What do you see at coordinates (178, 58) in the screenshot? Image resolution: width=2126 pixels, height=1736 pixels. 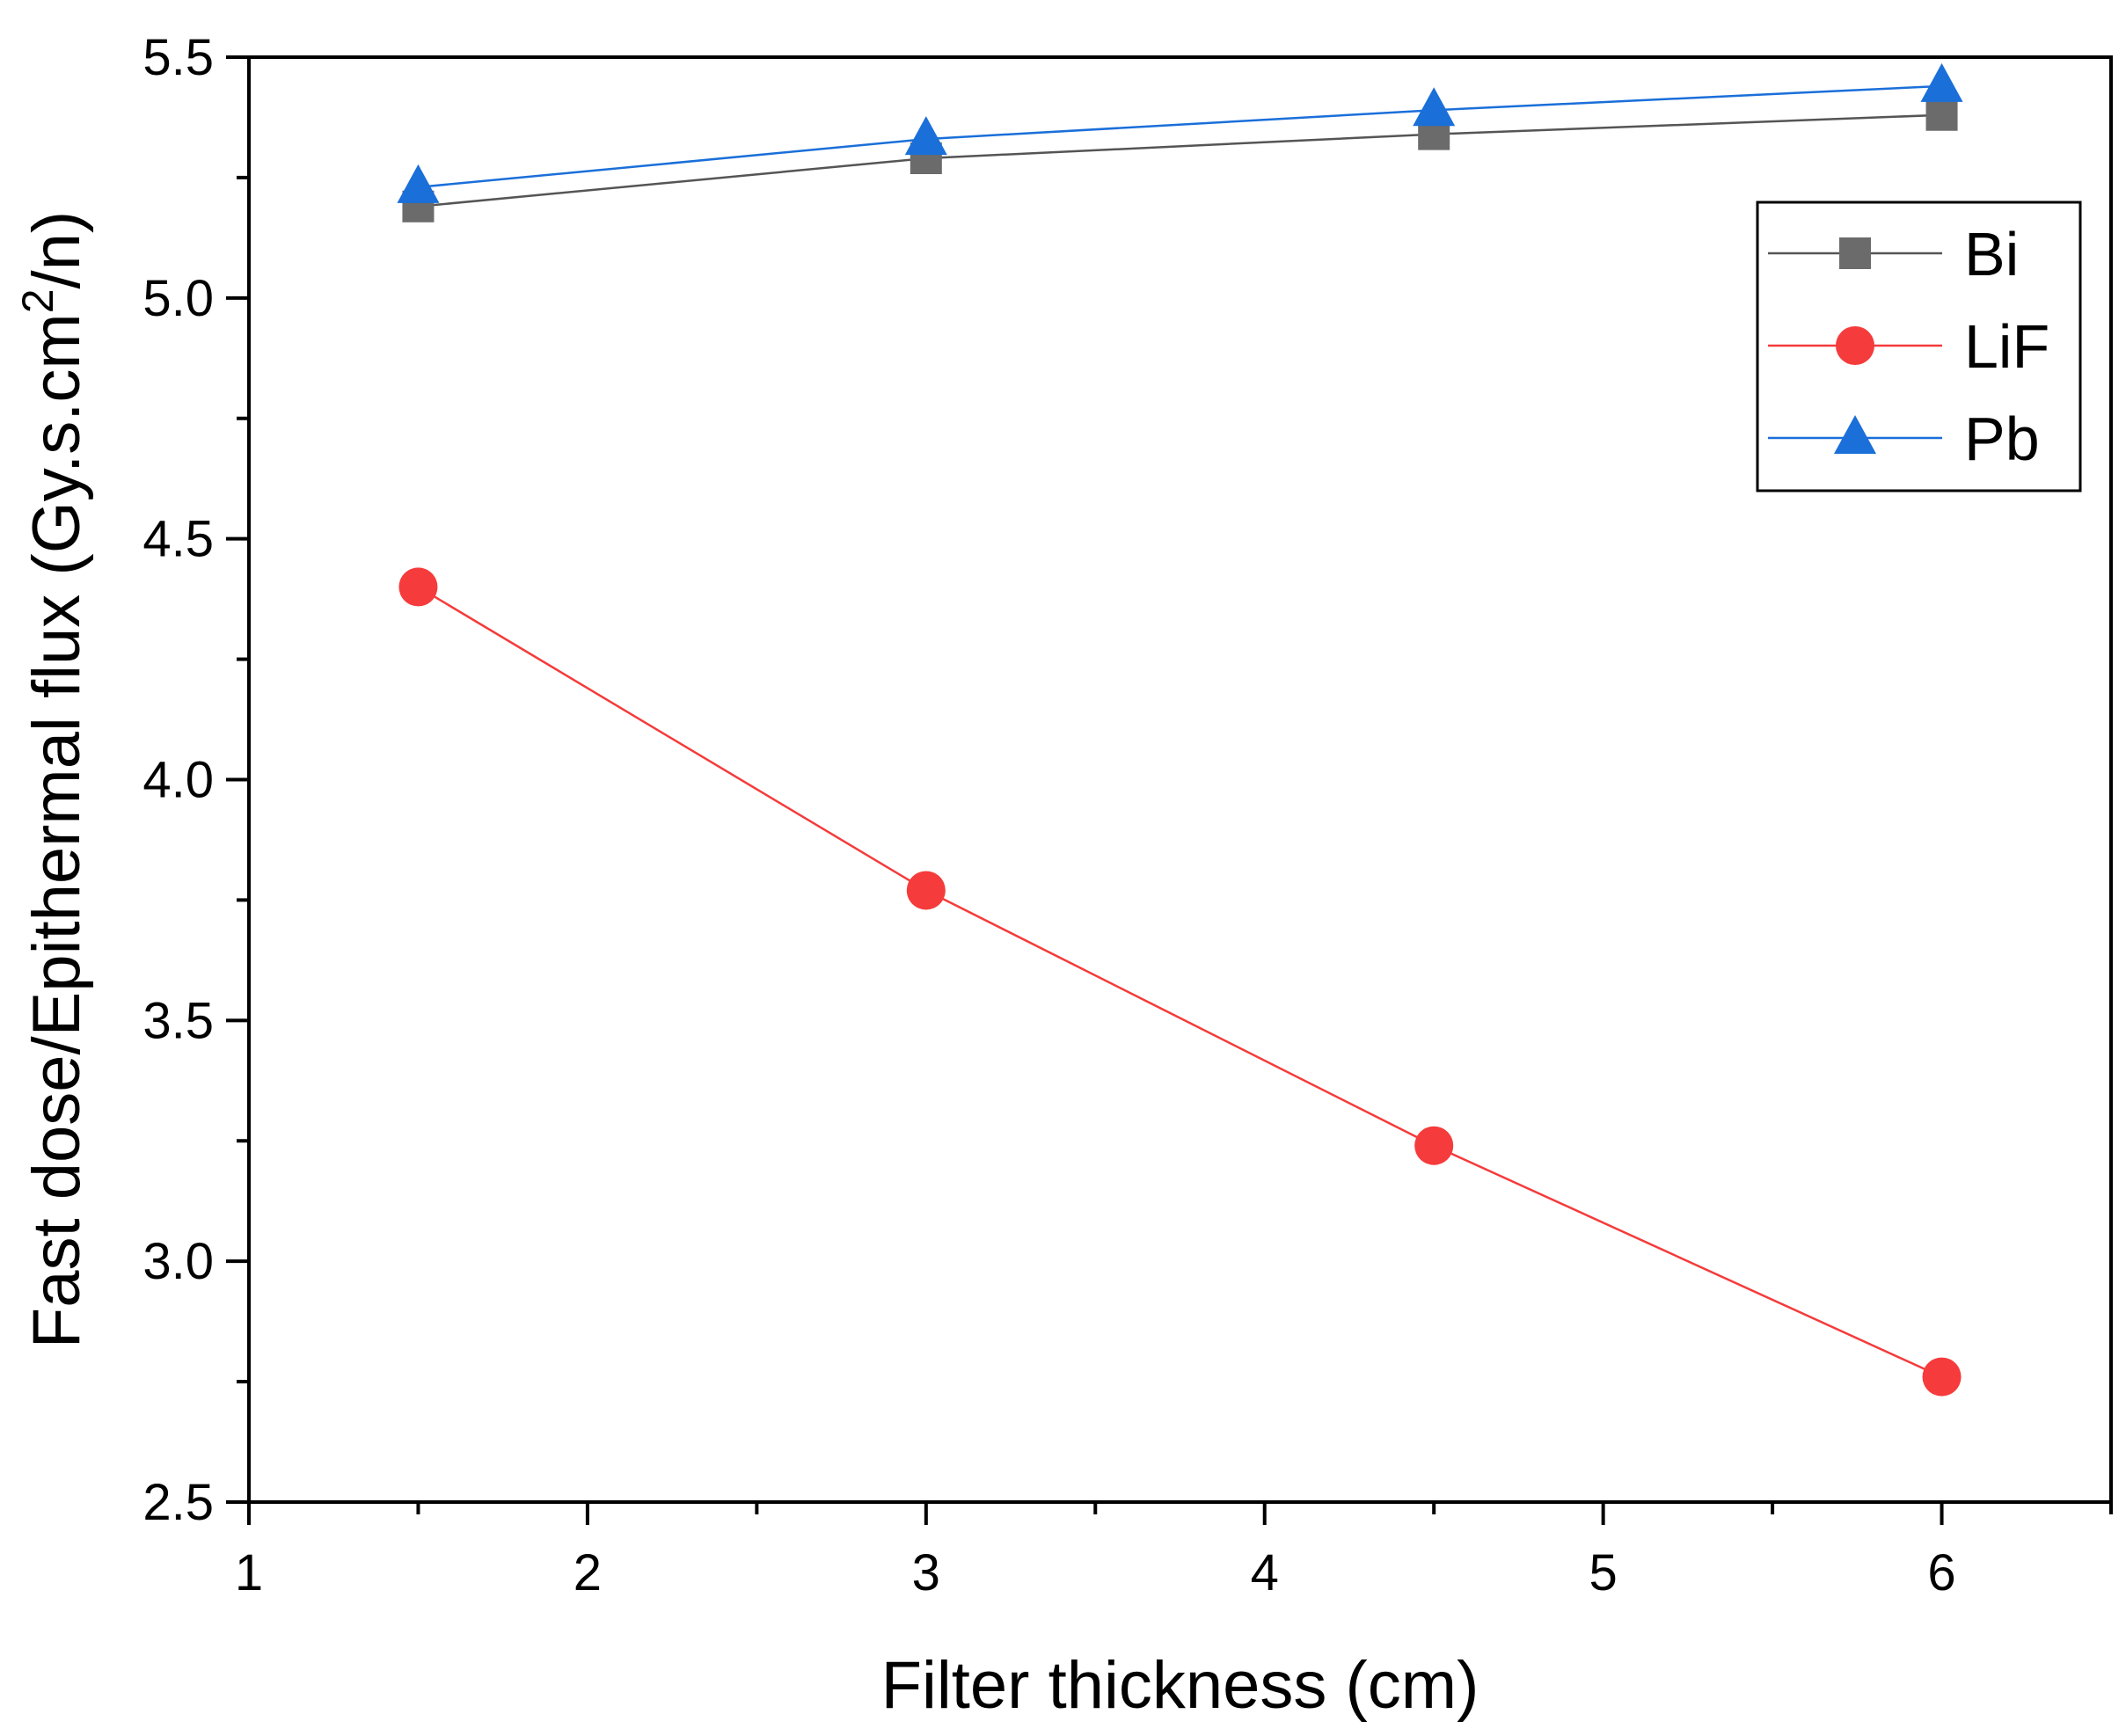 I see `y-tick-label: 5.5` at bounding box center [178, 58].